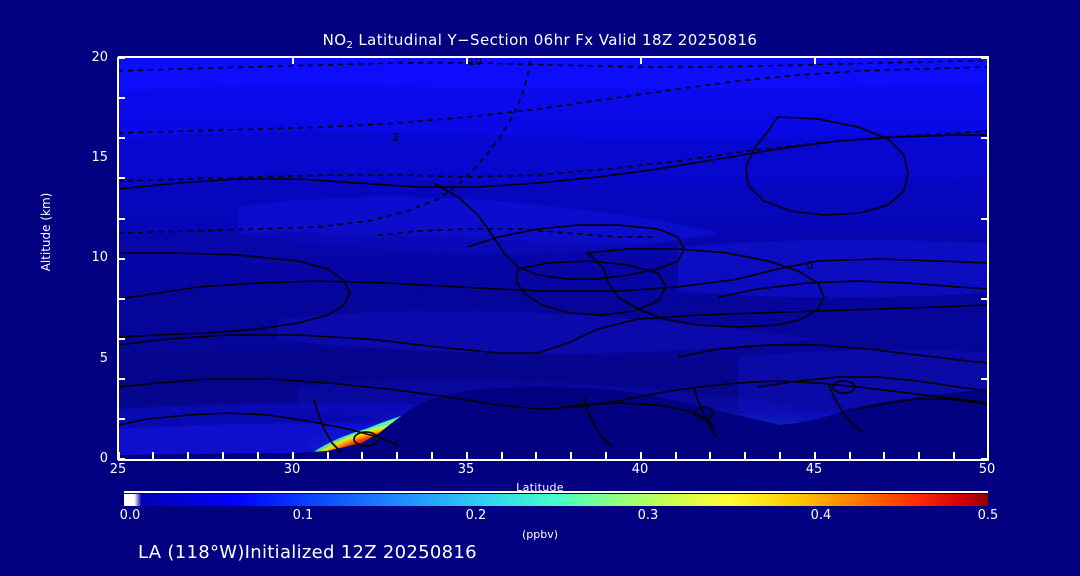  Describe the element at coordinates (987, 469) in the screenshot. I see `x-tick-label-50: 50` at that location.